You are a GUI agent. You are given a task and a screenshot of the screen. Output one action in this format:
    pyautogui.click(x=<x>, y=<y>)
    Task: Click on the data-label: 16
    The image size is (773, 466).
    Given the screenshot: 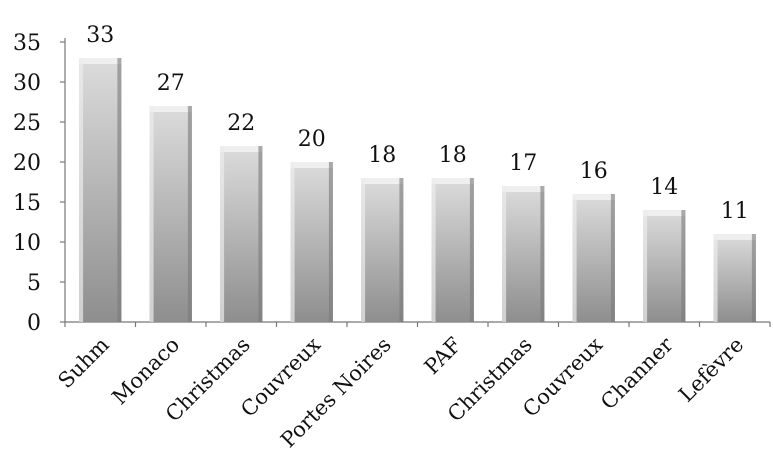 What is the action you would take?
    pyautogui.click(x=594, y=171)
    